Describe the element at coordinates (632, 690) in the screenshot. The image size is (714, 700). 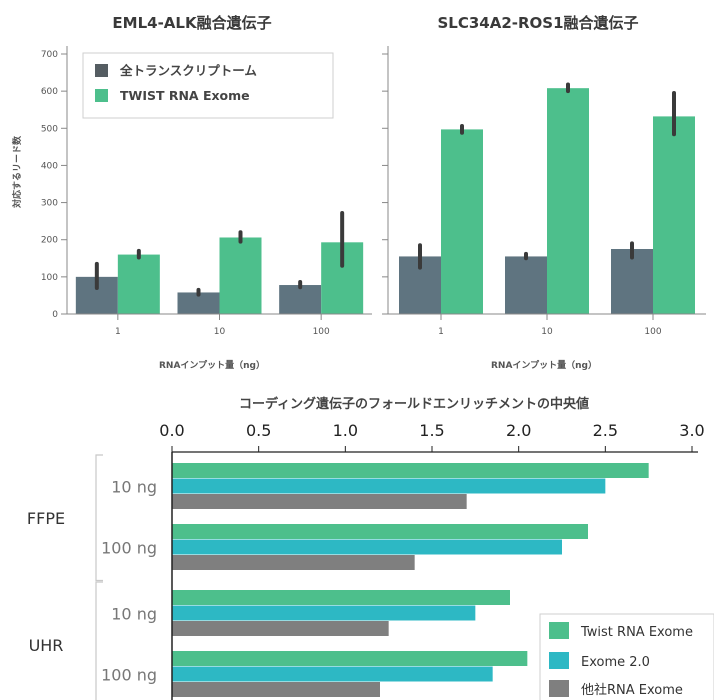
I see `legend-label-other-rna-exome: 他社RNA Exome` at that location.